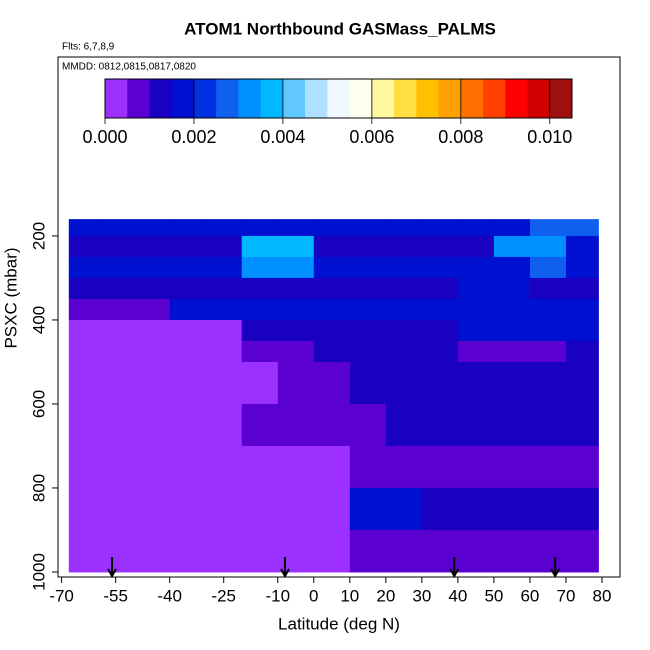 Image resolution: width=650 pixels, height=650 pixels. Describe the element at coordinates (223, 595) in the screenshot. I see `x-tick-label: -25` at that location.